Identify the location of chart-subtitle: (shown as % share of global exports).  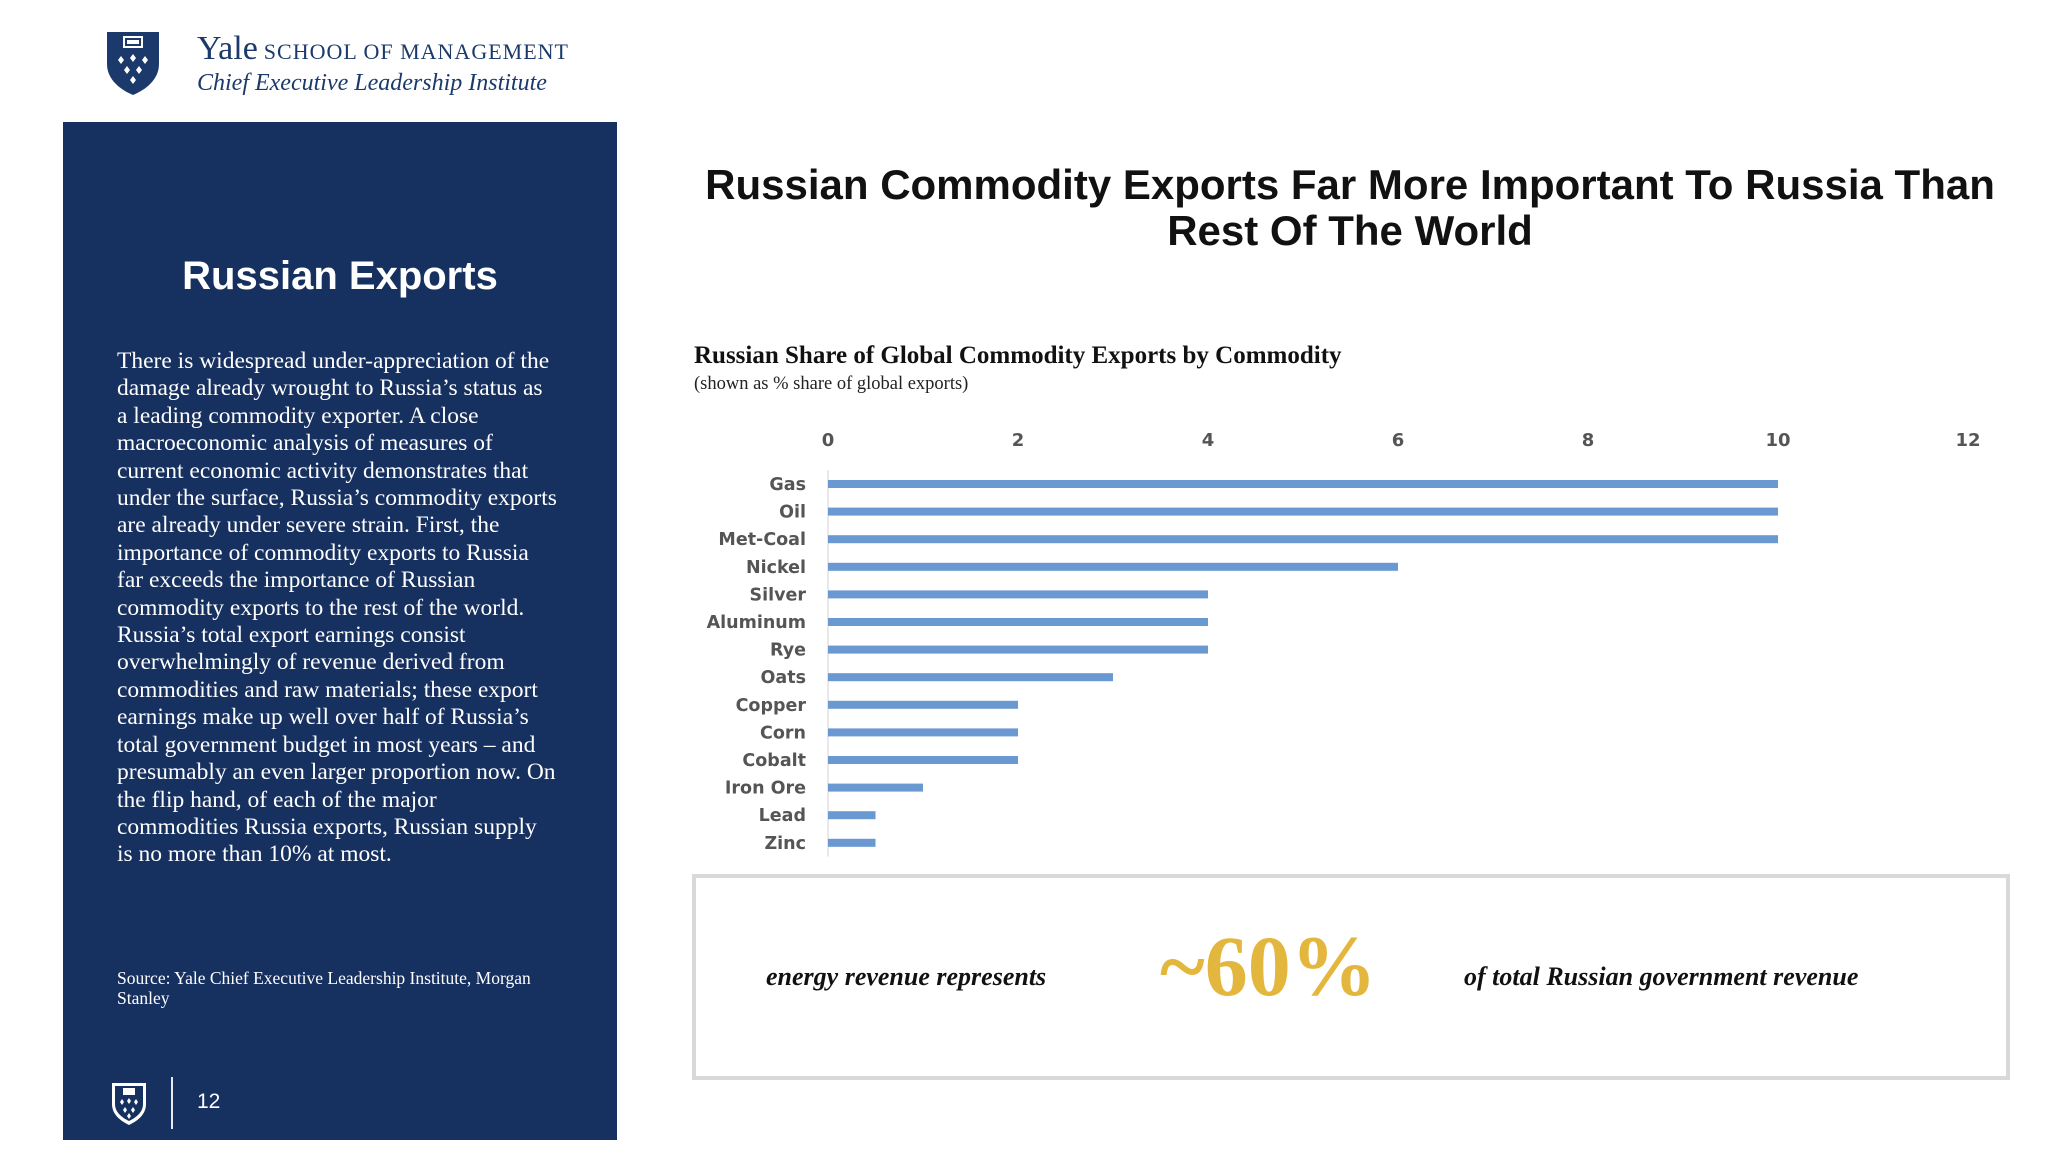
(831, 384).